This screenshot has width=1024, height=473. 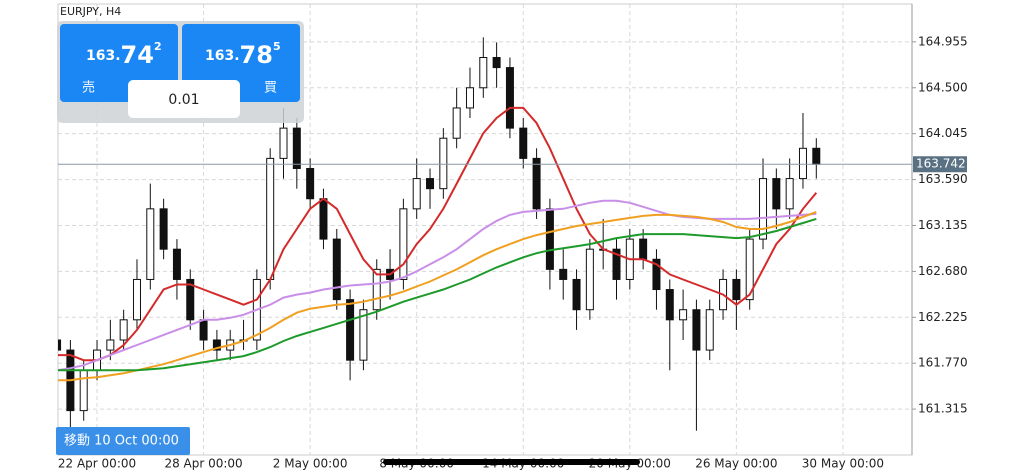 What do you see at coordinates (137, 55) in the screenshot?
I see `price-big: 74` at bounding box center [137, 55].